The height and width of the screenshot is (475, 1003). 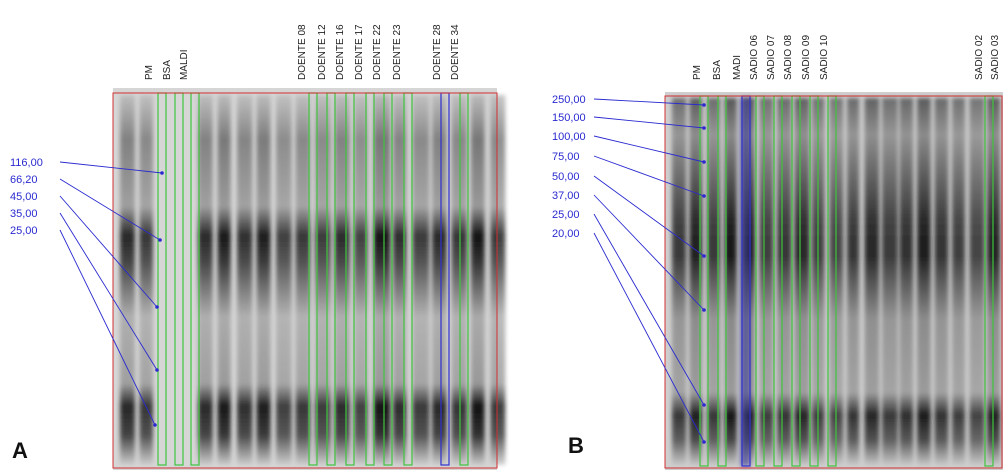 I want to click on marker-label: 35,00, so click(x=24, y=214).